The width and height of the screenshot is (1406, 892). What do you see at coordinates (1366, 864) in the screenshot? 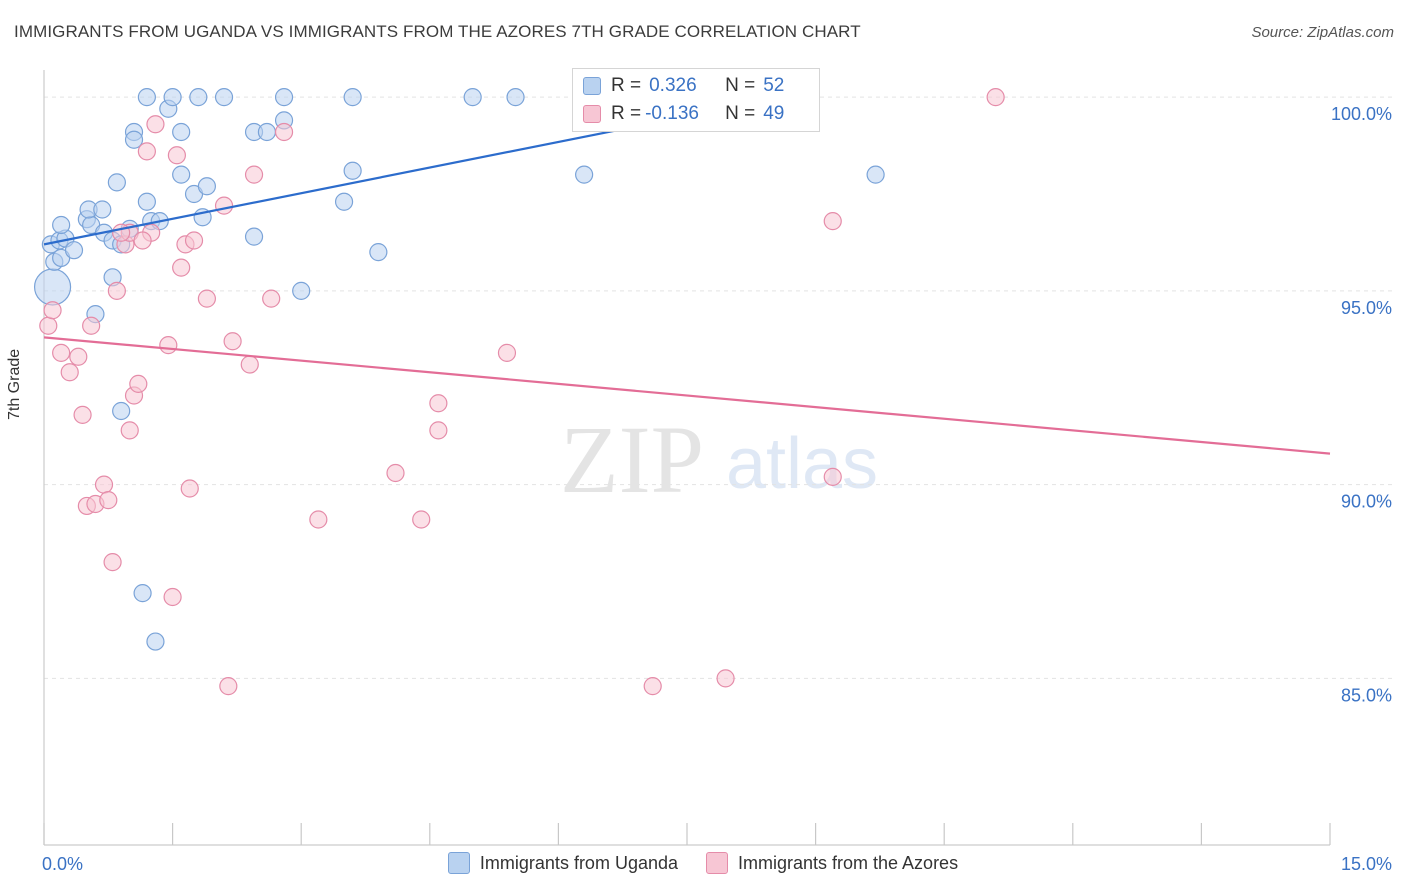
I see `x-tick-label: 15.0%` at bounding box center [1366, 864].